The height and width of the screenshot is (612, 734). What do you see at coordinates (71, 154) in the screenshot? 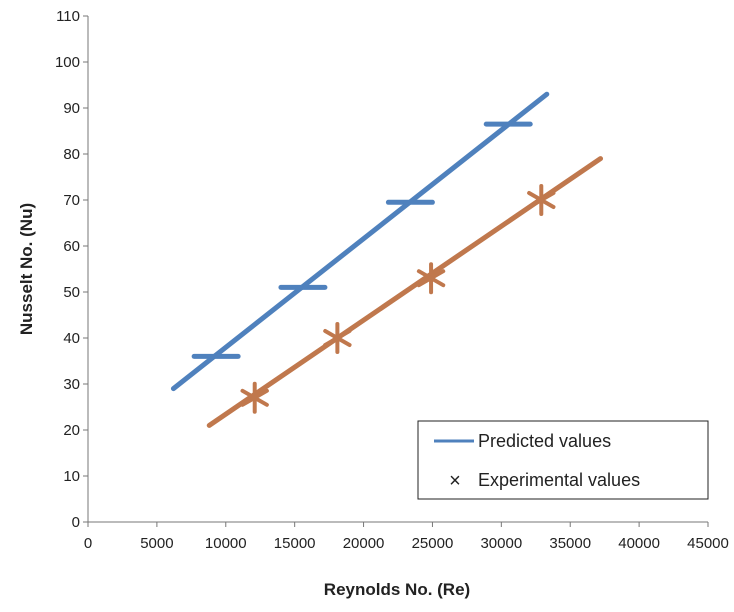
I see `y-tick-label: 80` at bounding box center [71, 154].